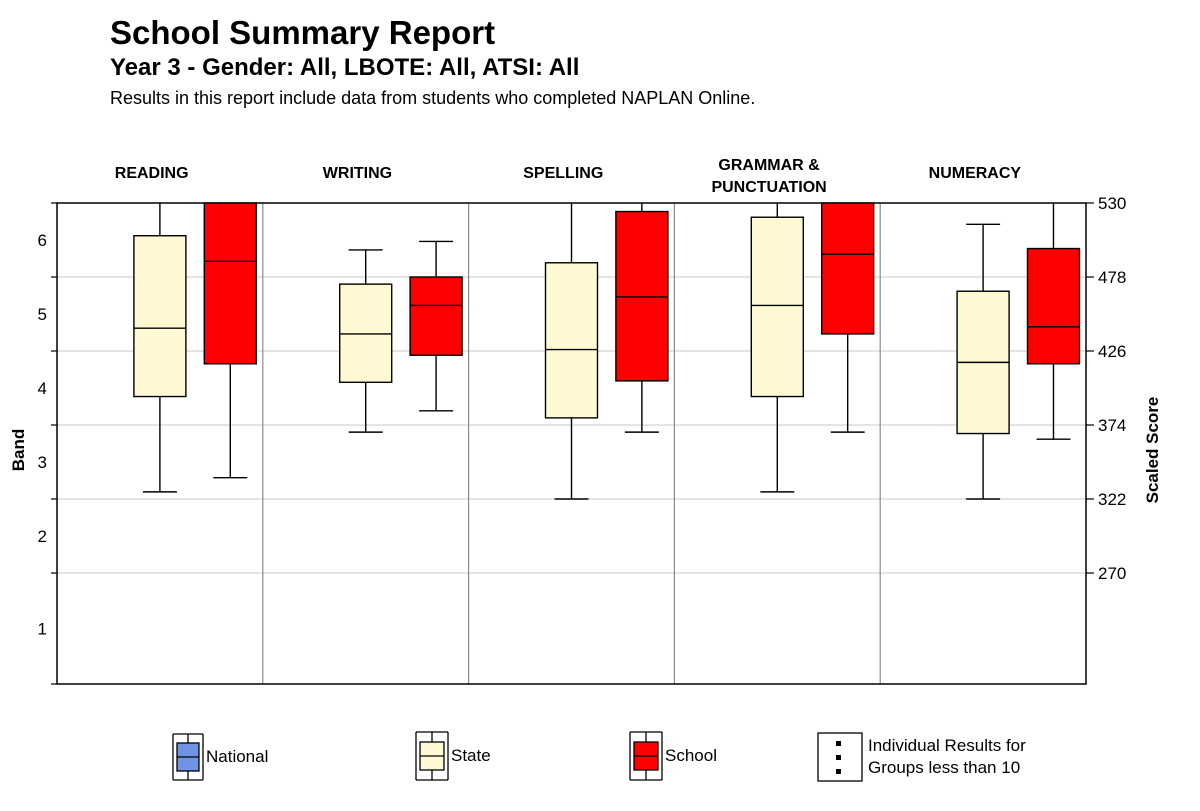  What do you see at coordinates (188, 757) in the screenshot?
I see `national-box-icon` at bounding box center [188, 757].